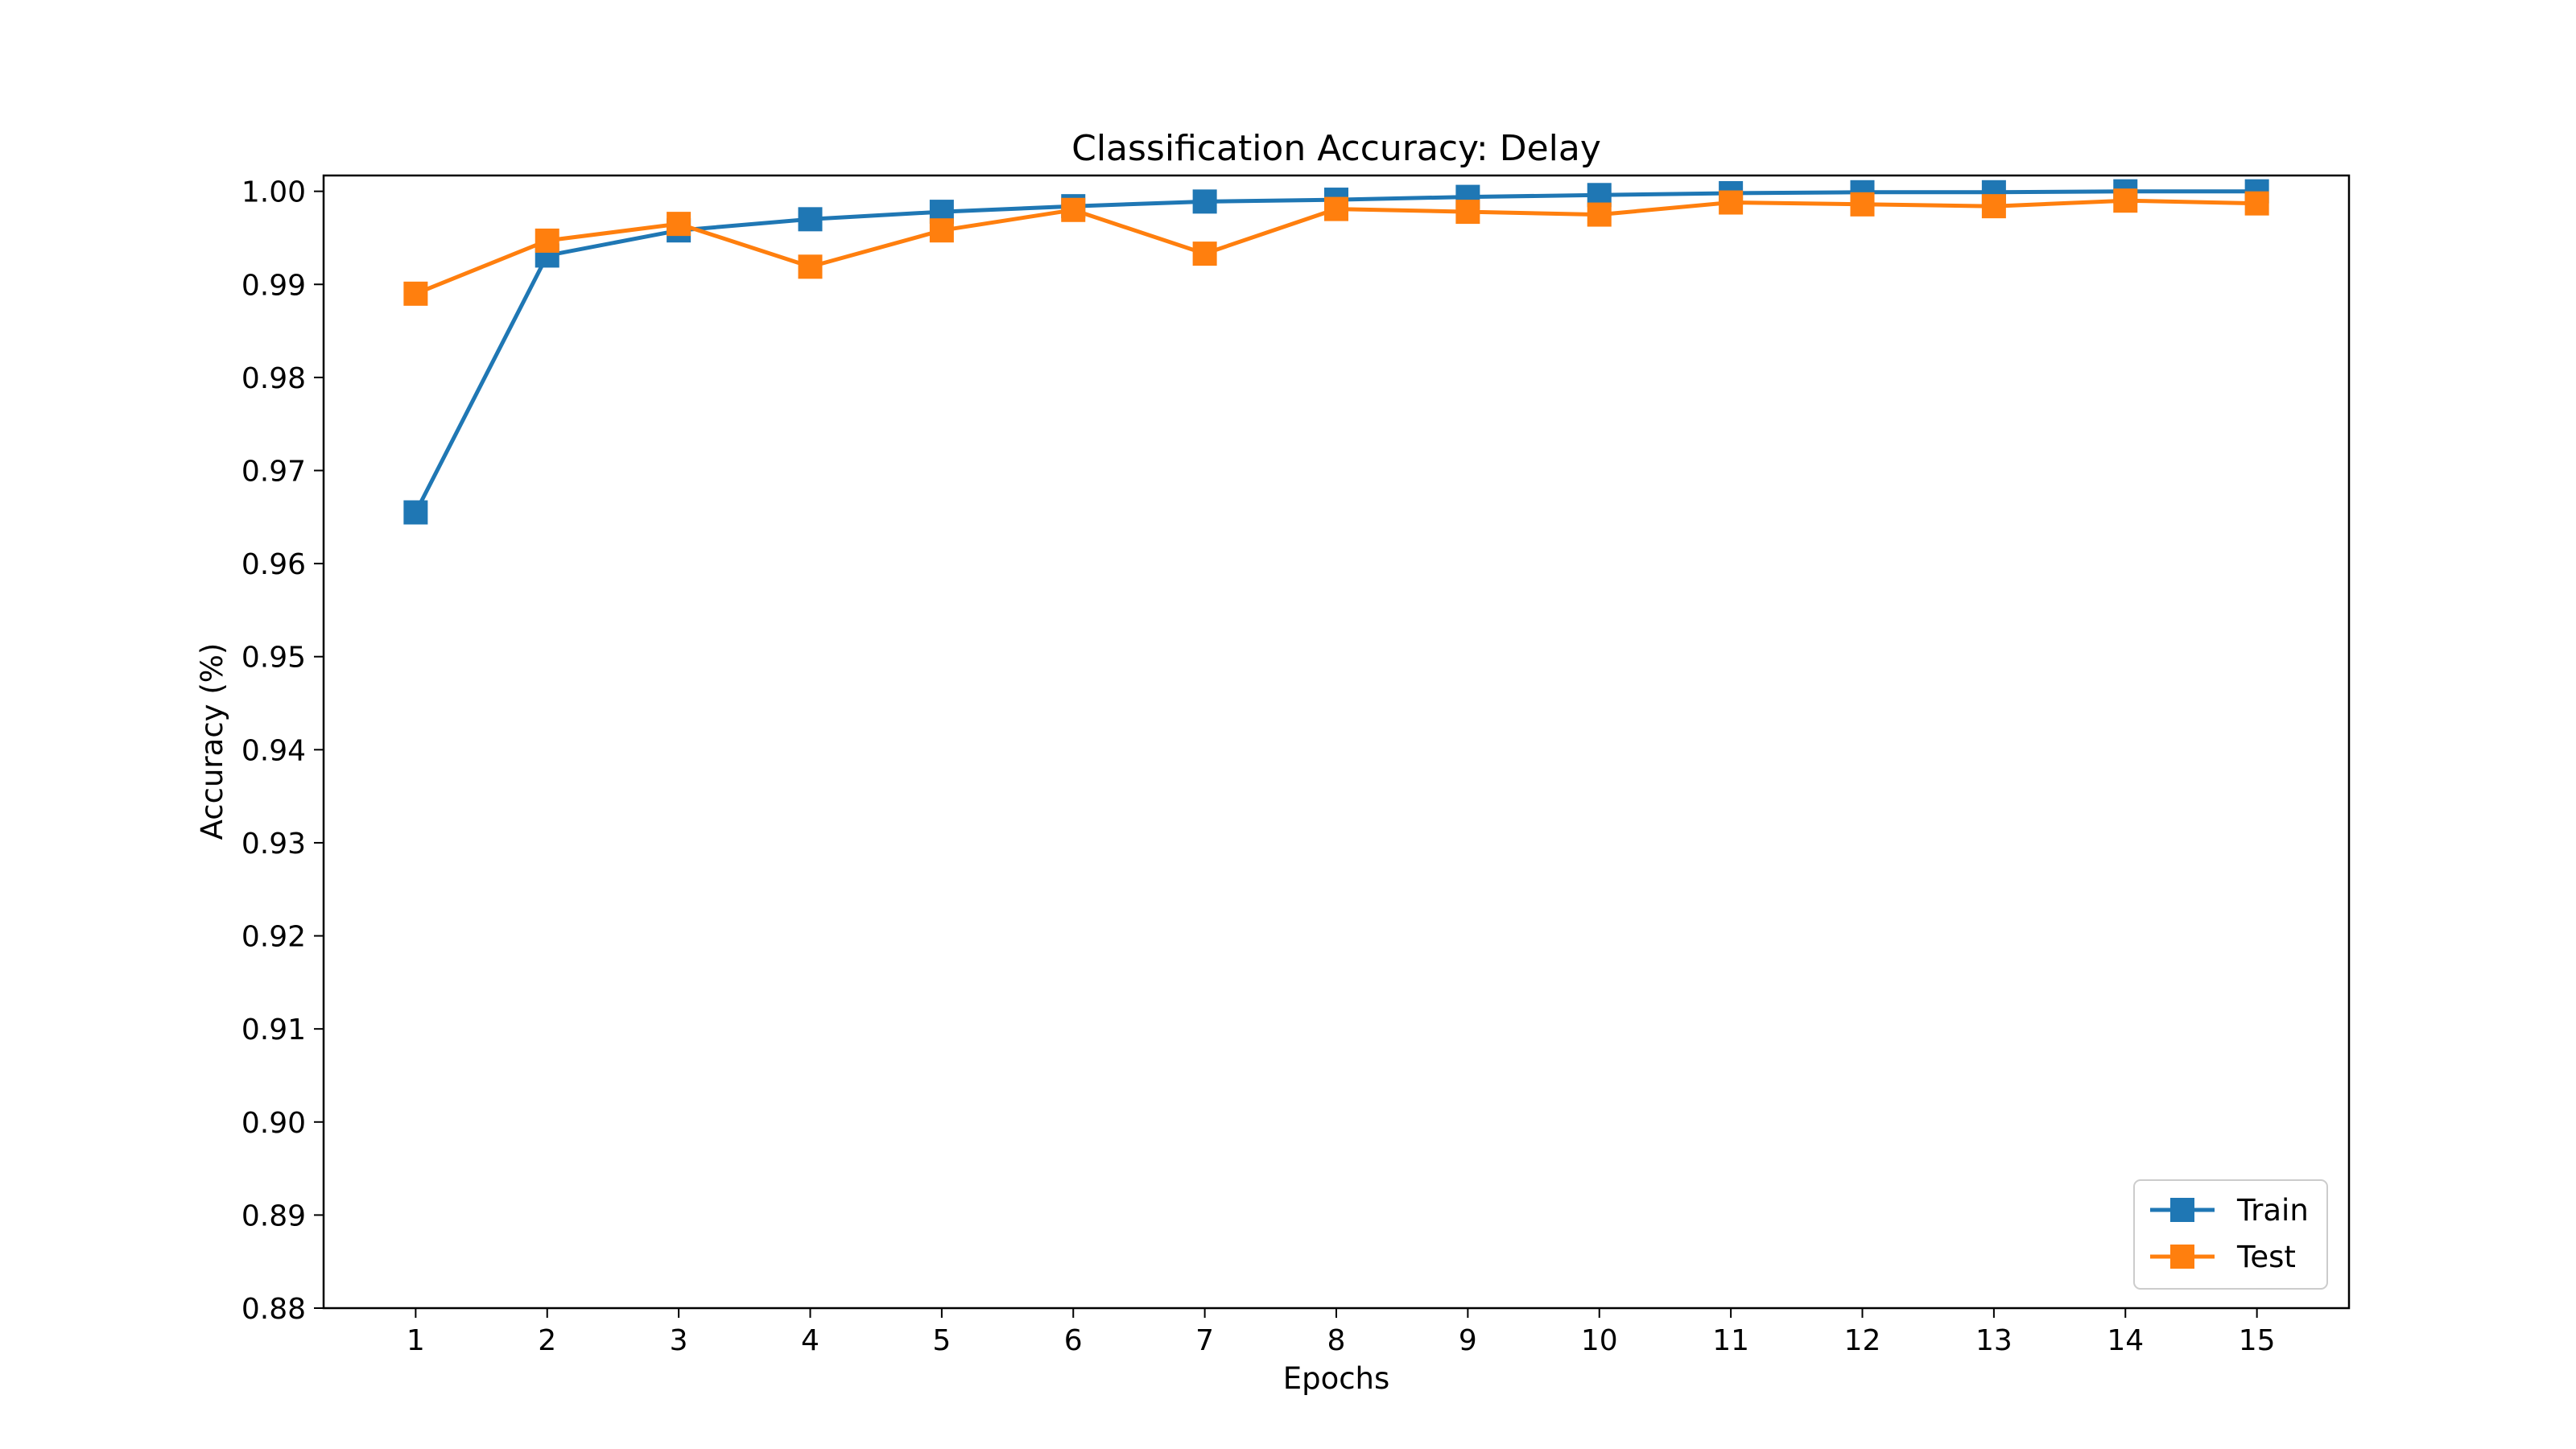 The width and height of the screenshot is (2576, 1449). I want to click on x-tick-label: 7, so click(1204, 1340).